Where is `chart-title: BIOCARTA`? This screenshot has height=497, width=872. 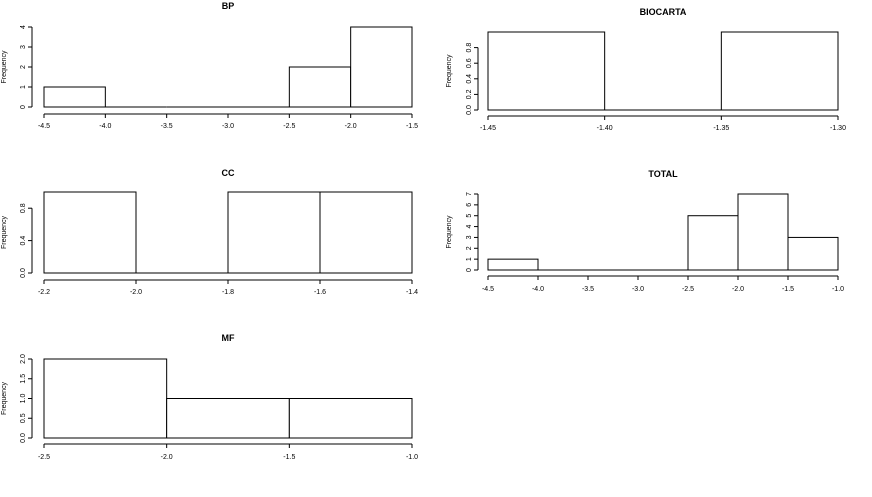
chart-title: BIOCARTA is located at coordinates (663, 12).